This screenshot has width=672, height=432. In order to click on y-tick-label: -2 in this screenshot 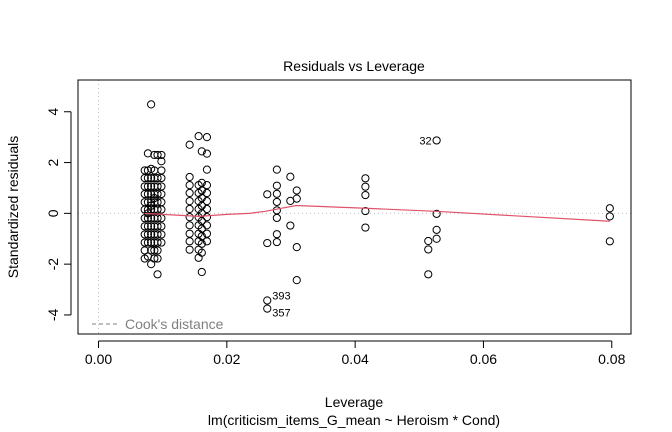, I will do `click(53, 264)`.